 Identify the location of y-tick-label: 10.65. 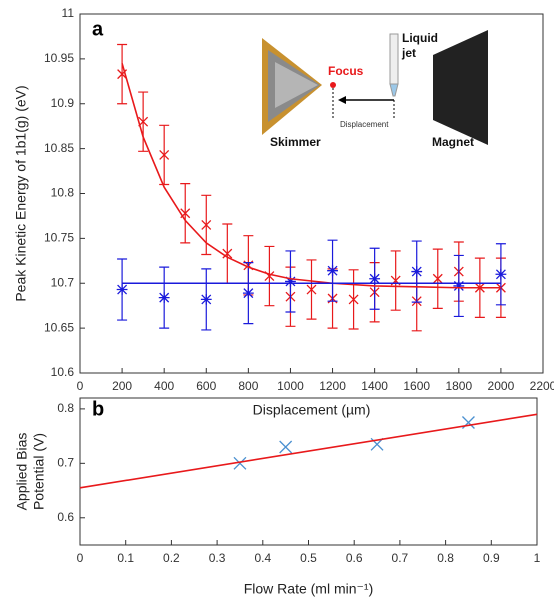
(59, 327).